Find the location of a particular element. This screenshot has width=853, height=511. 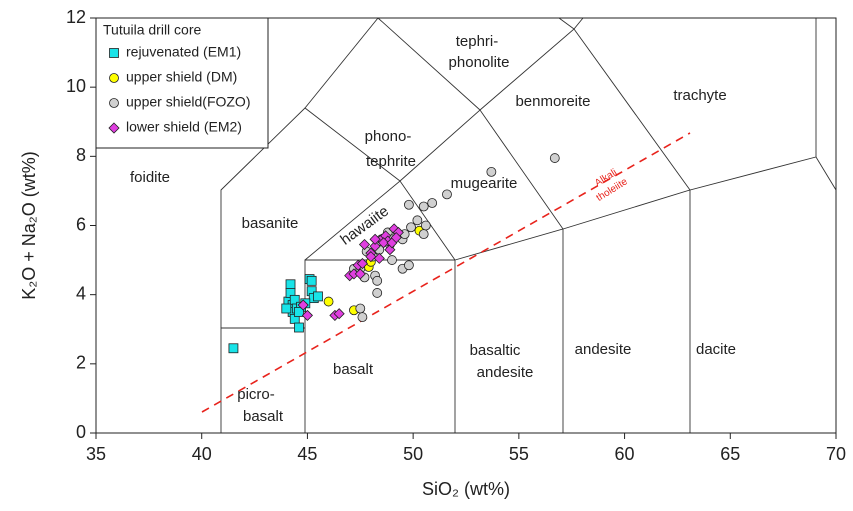

x-tick-label: 65 is located at coordinates (730, 454).